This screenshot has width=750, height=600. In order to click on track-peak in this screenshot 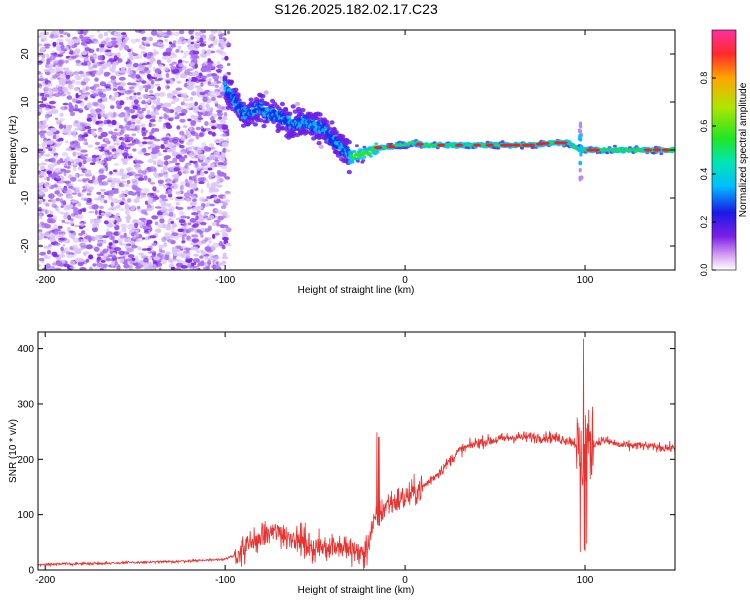, I will do `click(419, 144)`.